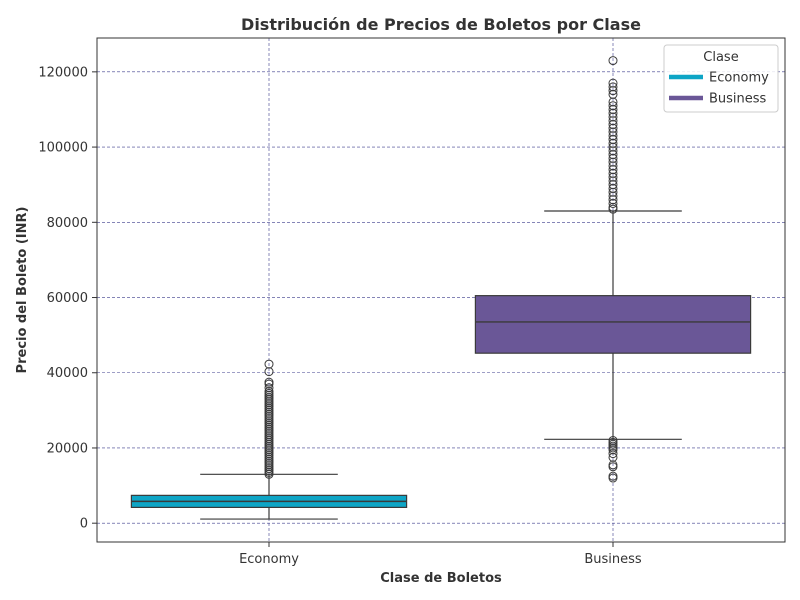  What do you see at coordinates (67, 373) in the screenshot?
I see `y-tick-label: 40000` at bounding box center [67, 373].